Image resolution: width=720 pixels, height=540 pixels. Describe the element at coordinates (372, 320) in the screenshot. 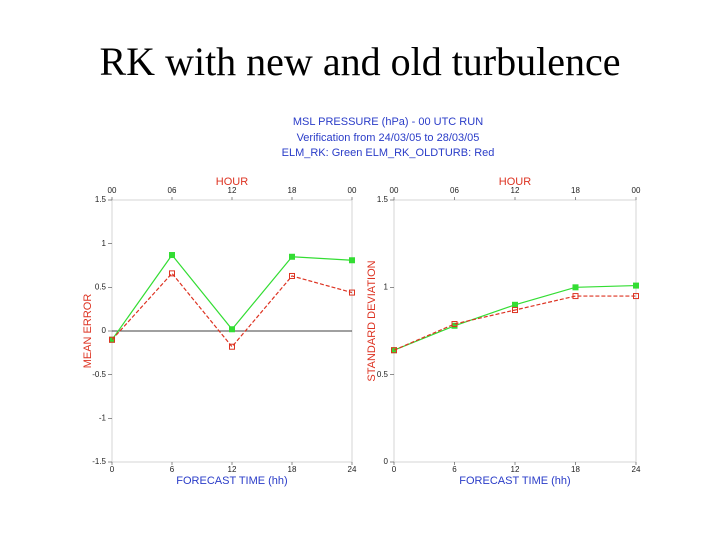

I see `y-axis-label: STANDARD DEVIATION` at that location.